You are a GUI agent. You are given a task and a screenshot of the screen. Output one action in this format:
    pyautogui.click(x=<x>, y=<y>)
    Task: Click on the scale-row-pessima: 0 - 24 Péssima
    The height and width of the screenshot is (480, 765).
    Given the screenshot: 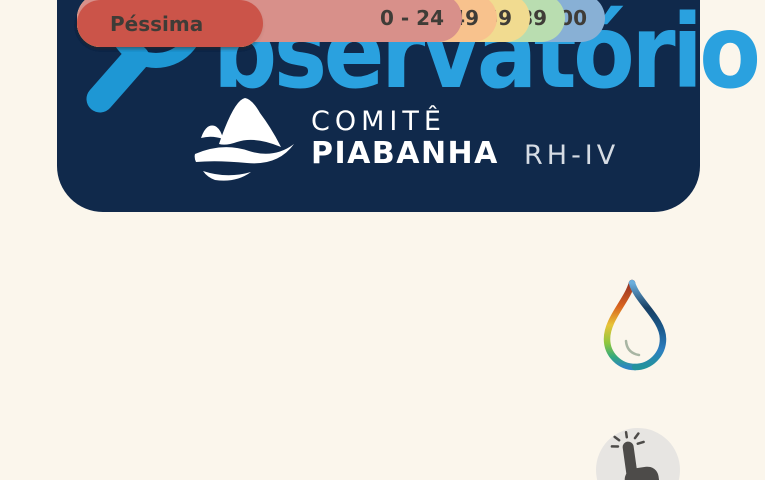 What is the action you would take?
    pyautogui.click(x=397, y=23)
    